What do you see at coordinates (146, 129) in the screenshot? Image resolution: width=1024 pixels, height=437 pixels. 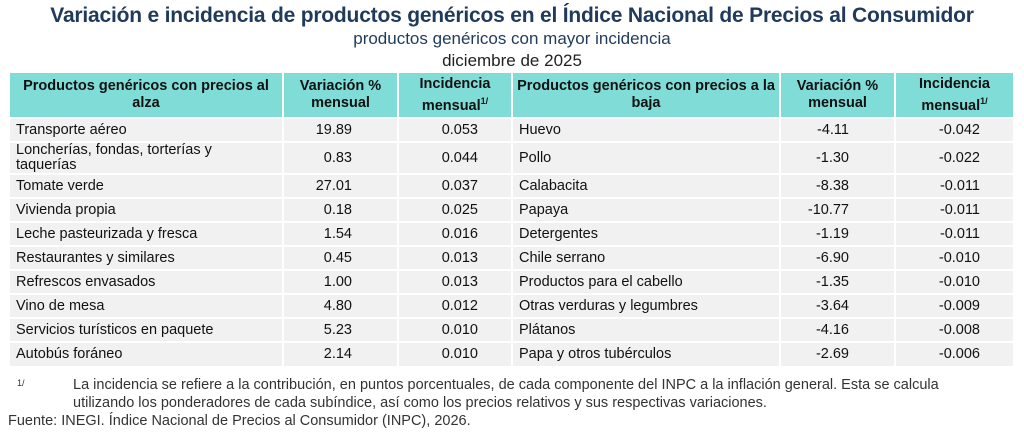 I see `product-up-cell: Transporte aéreo` at bounding box center [146, 129].